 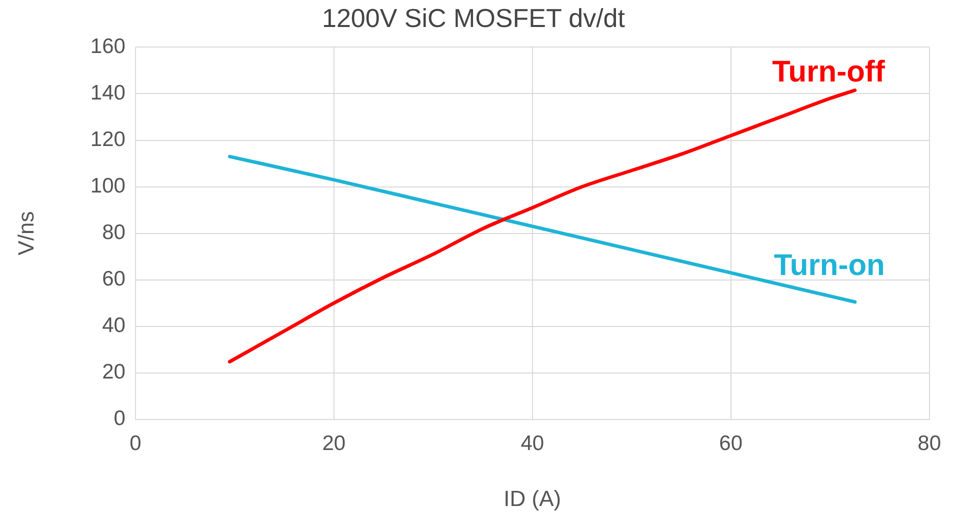 I want to click on y-tick-label: 20, so click(x=114, y=372).